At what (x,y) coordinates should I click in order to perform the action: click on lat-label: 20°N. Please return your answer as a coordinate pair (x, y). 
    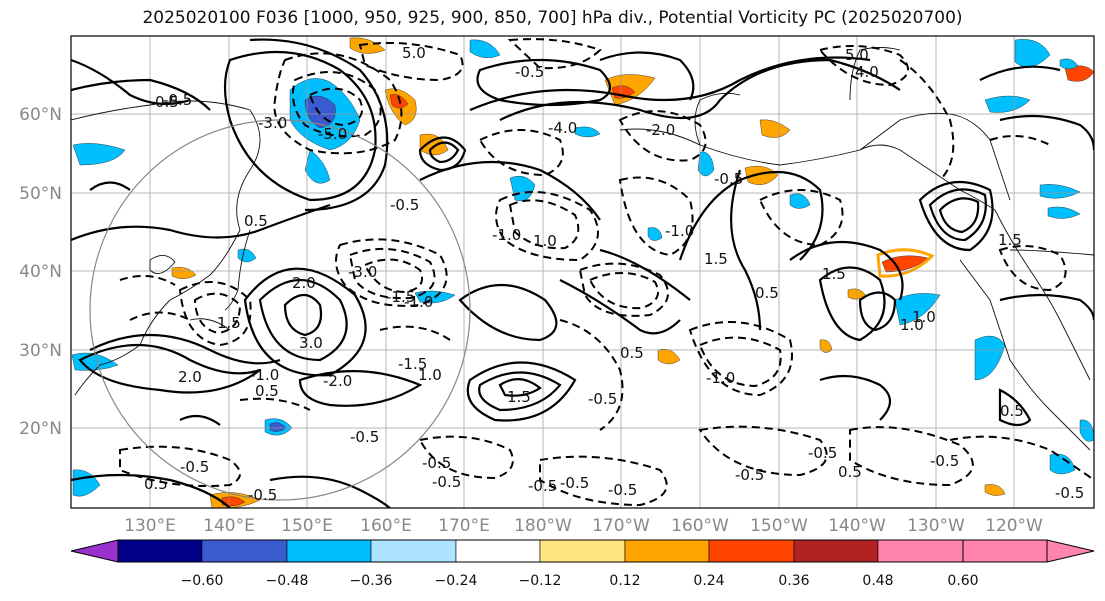
    Looking at the image, I should click on (40, 429).